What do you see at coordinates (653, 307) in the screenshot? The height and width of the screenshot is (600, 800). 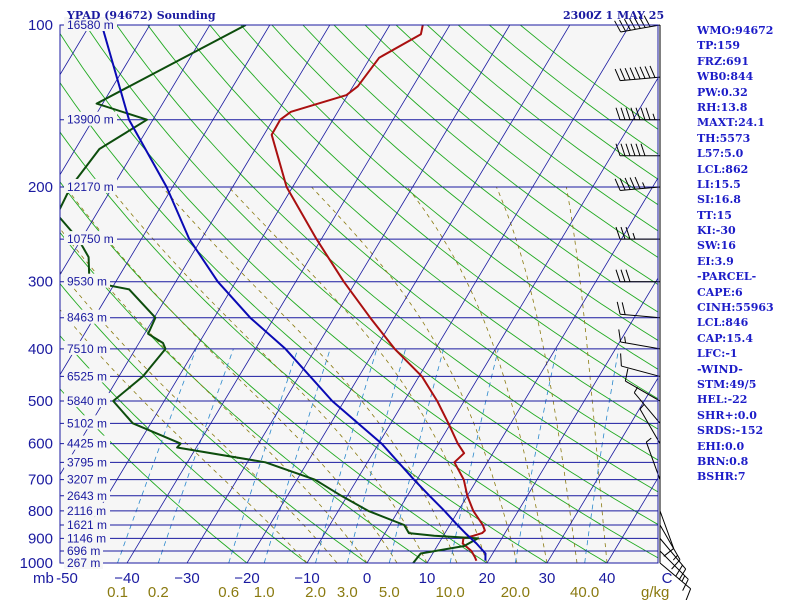 I see `wind-barbs` at bounding box center [653, 307].